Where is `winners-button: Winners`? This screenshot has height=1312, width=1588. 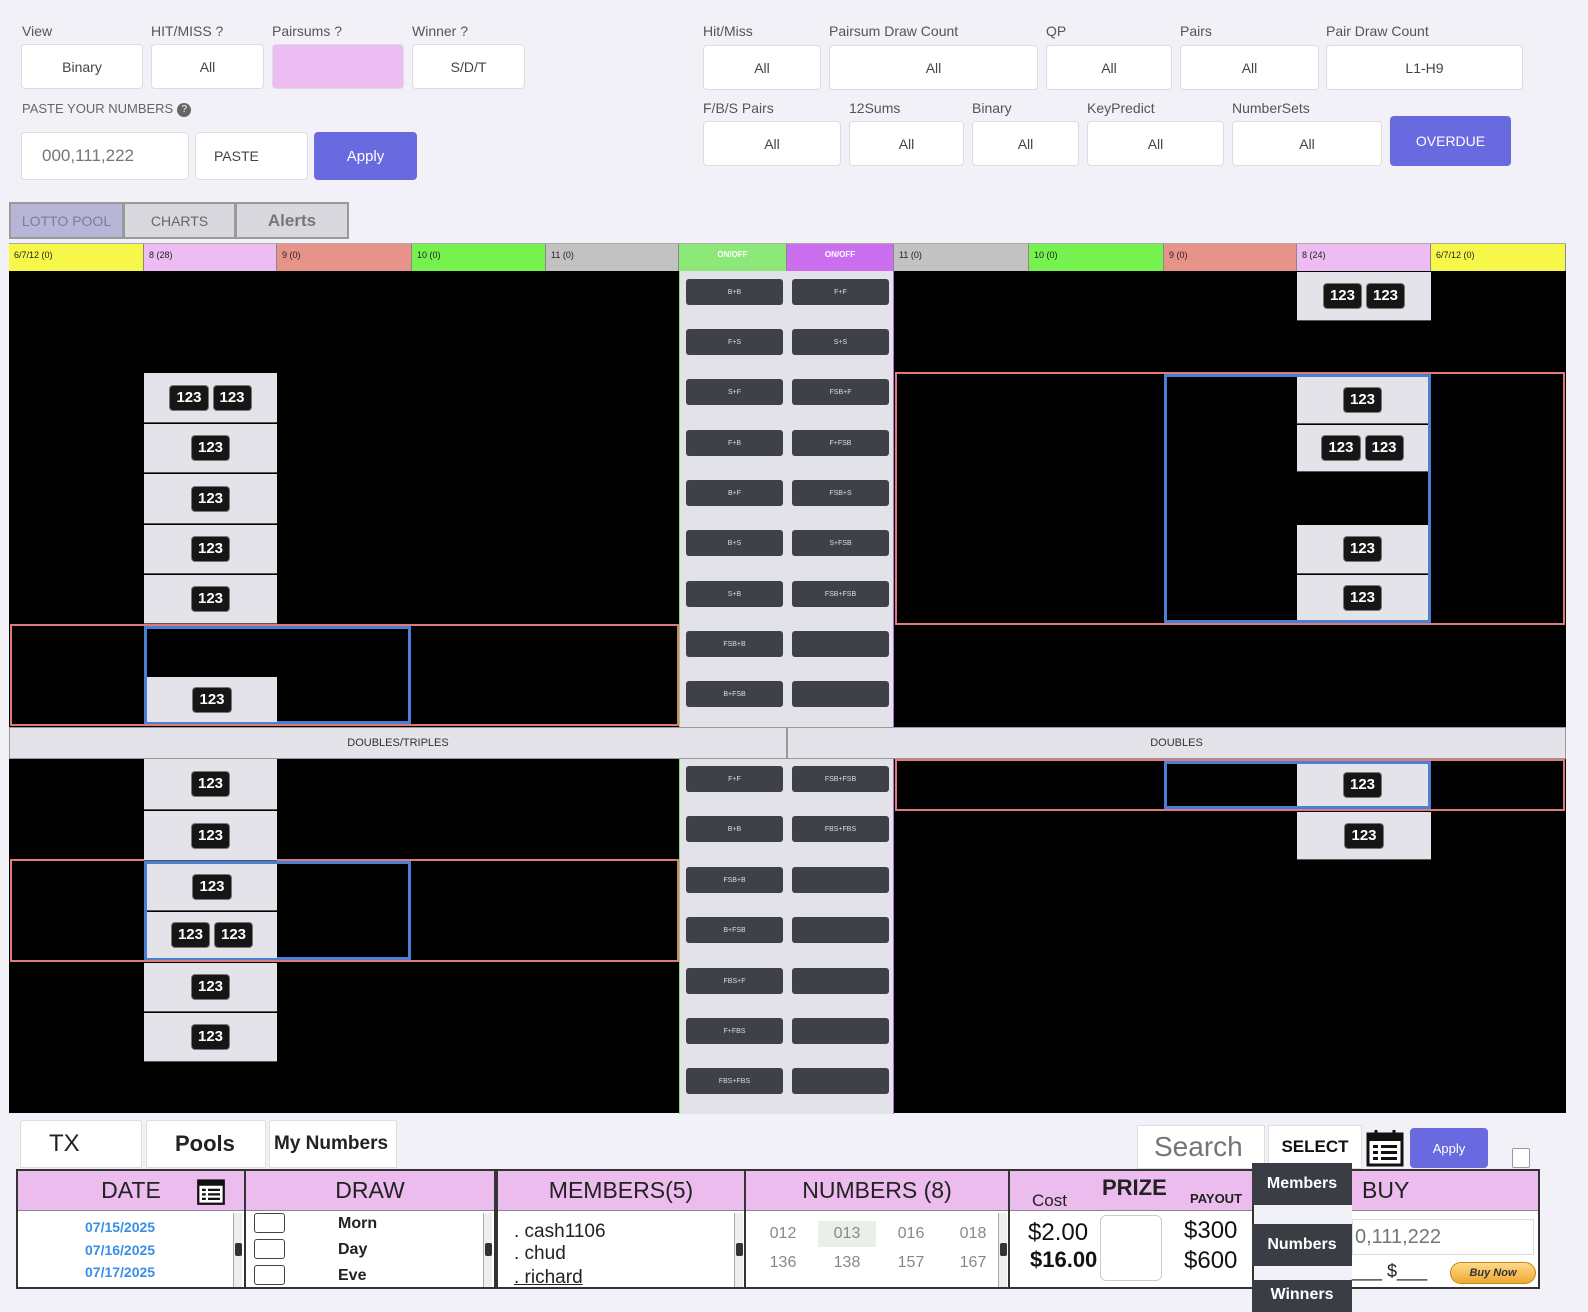 winners-button: Winners is located at coordinates (1302, 1296).